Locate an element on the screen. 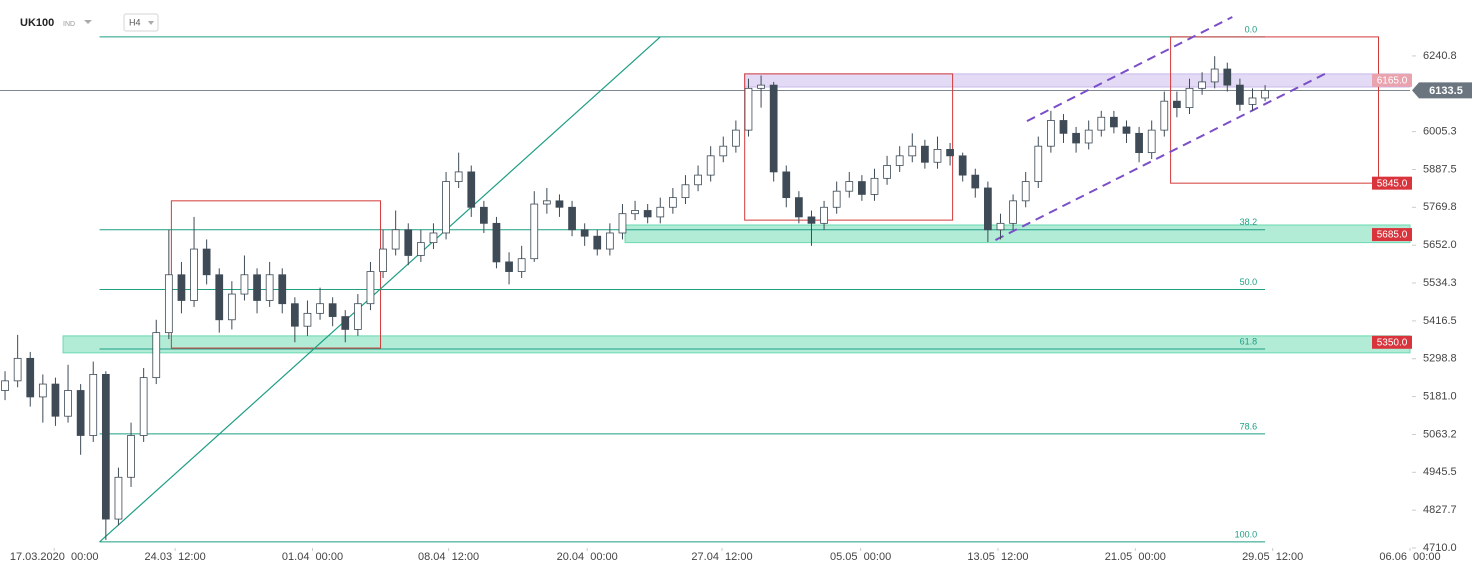 The height and width of the screenshot is (574, 1482). price-tag-label: 5350.0 is located at coordinates (1392, 342).